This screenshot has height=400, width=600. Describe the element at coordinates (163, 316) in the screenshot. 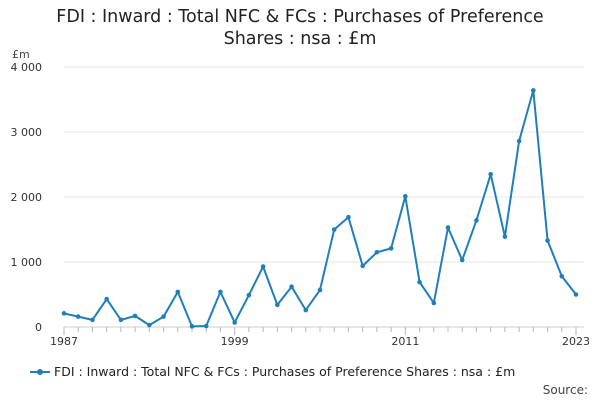

I see `data-point-1994` at that location.